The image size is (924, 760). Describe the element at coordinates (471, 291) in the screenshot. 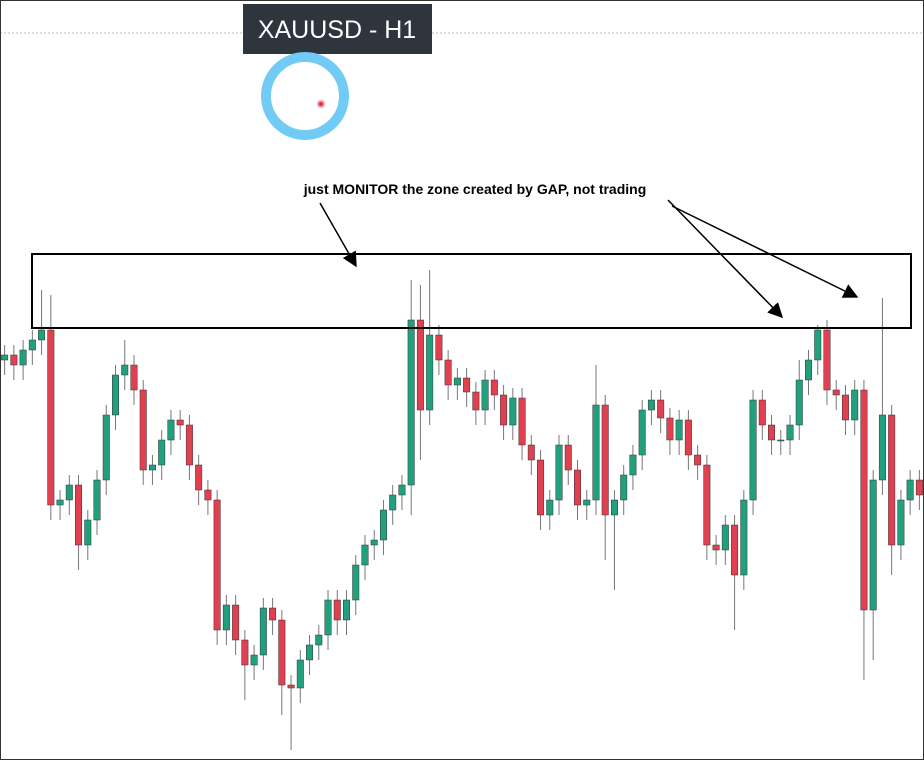

I see `gap-zone` at that location.